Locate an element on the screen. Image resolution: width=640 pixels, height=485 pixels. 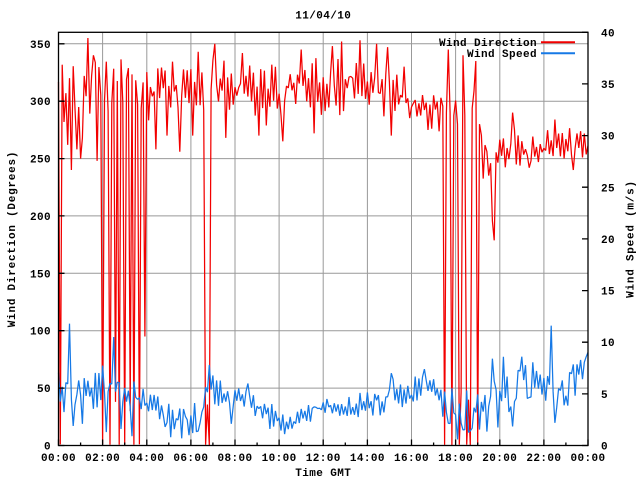
svg-text: 20:00 is located at coordinates (499, 459).